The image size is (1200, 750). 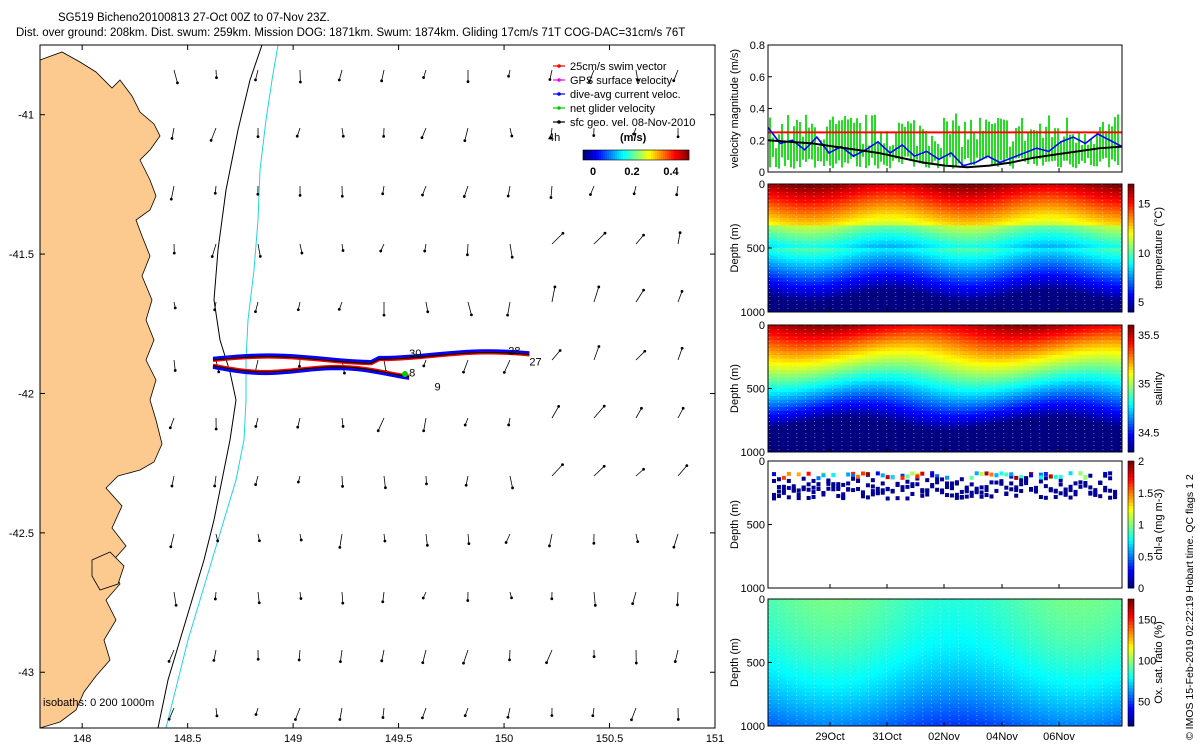 I want to click on isobaths-label: isobaths: 0 200 1000m, so click(x=98, y=703).